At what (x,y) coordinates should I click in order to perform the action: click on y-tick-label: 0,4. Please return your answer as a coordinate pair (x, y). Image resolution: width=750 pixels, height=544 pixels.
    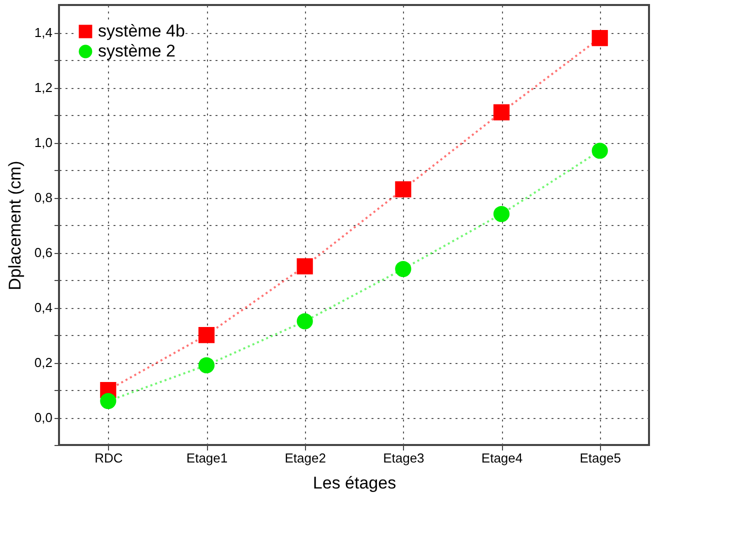
    Looking at the image, I should click on (43, 307).